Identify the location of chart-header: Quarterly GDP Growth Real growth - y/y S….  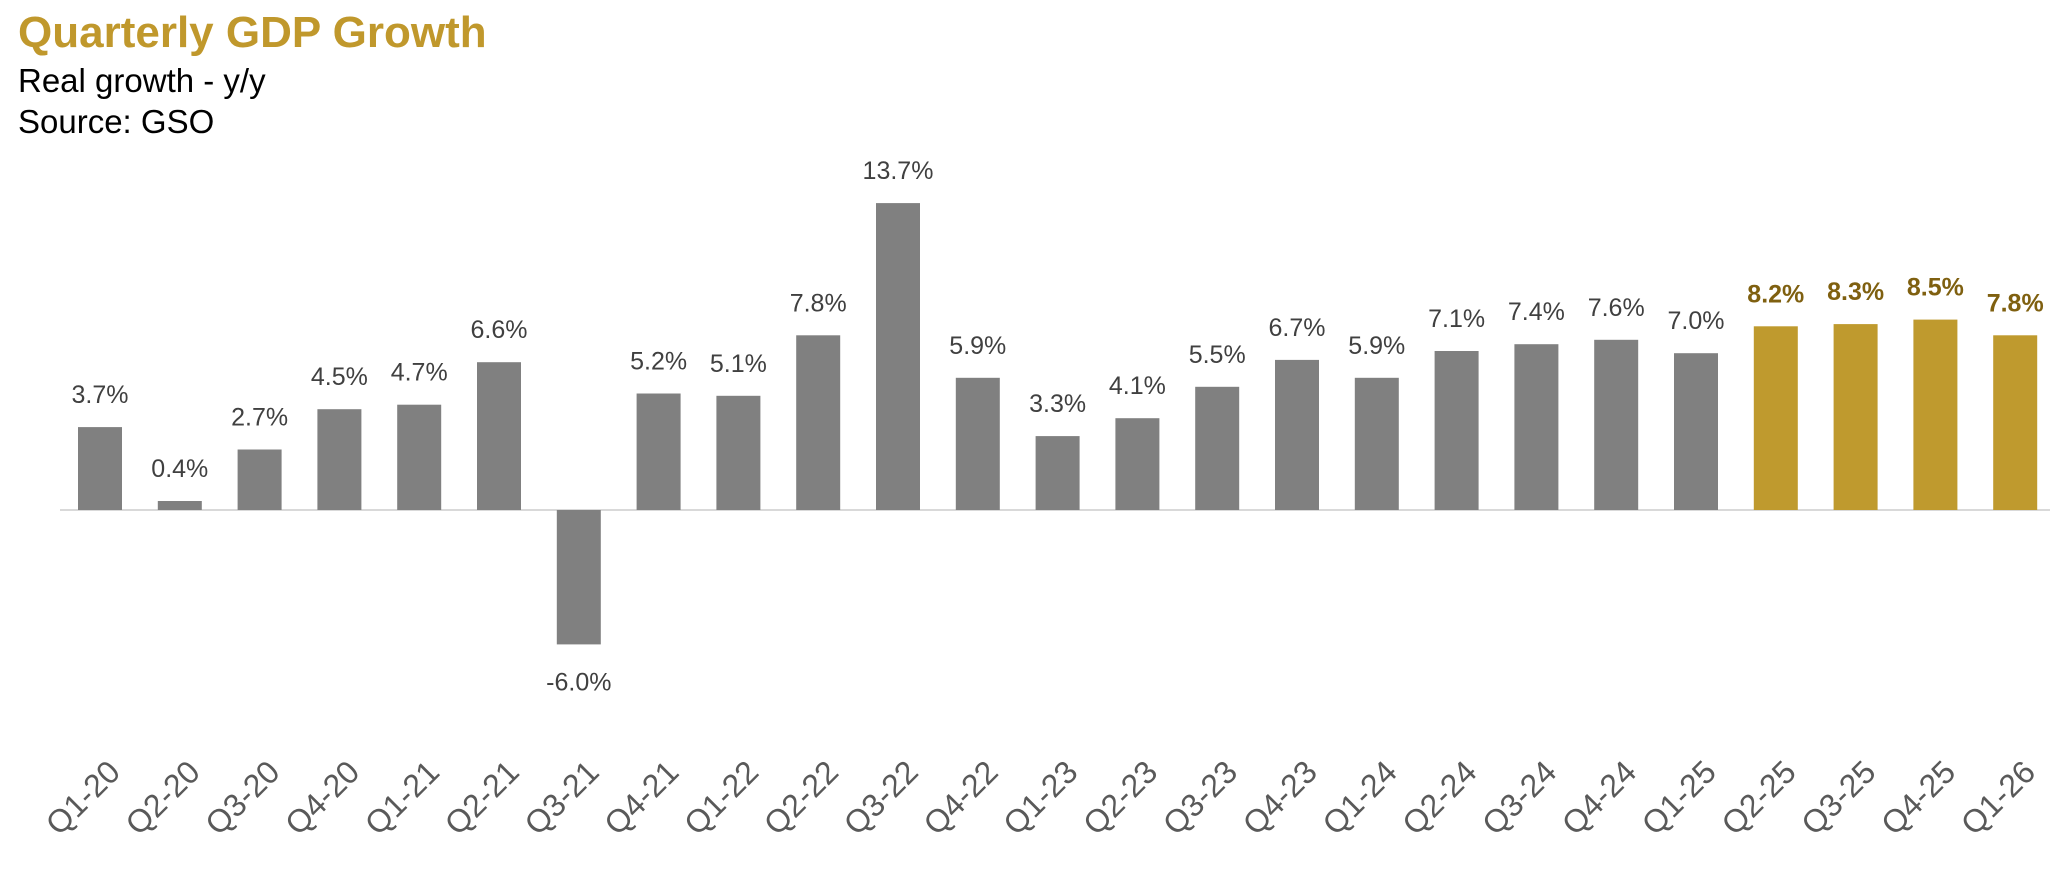
(252, 74).